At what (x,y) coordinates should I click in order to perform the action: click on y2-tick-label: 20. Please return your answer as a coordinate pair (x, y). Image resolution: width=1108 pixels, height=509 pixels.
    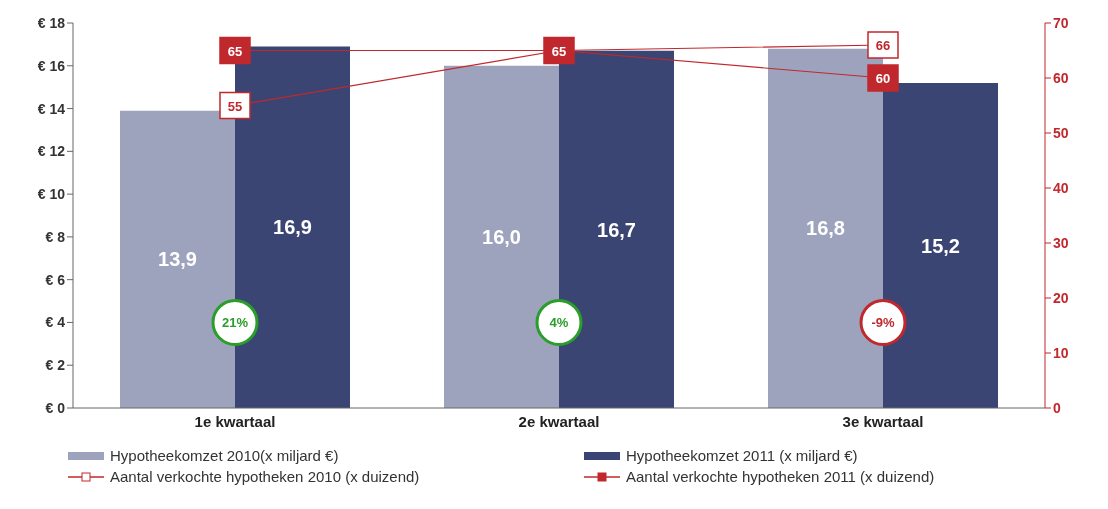
    Looking at the image, I should click on (1061, 297).